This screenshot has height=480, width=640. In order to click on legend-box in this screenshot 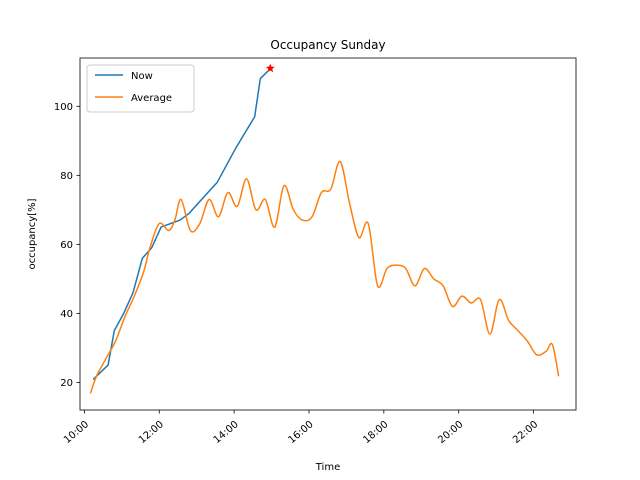, I will do `click(140, 88)`.